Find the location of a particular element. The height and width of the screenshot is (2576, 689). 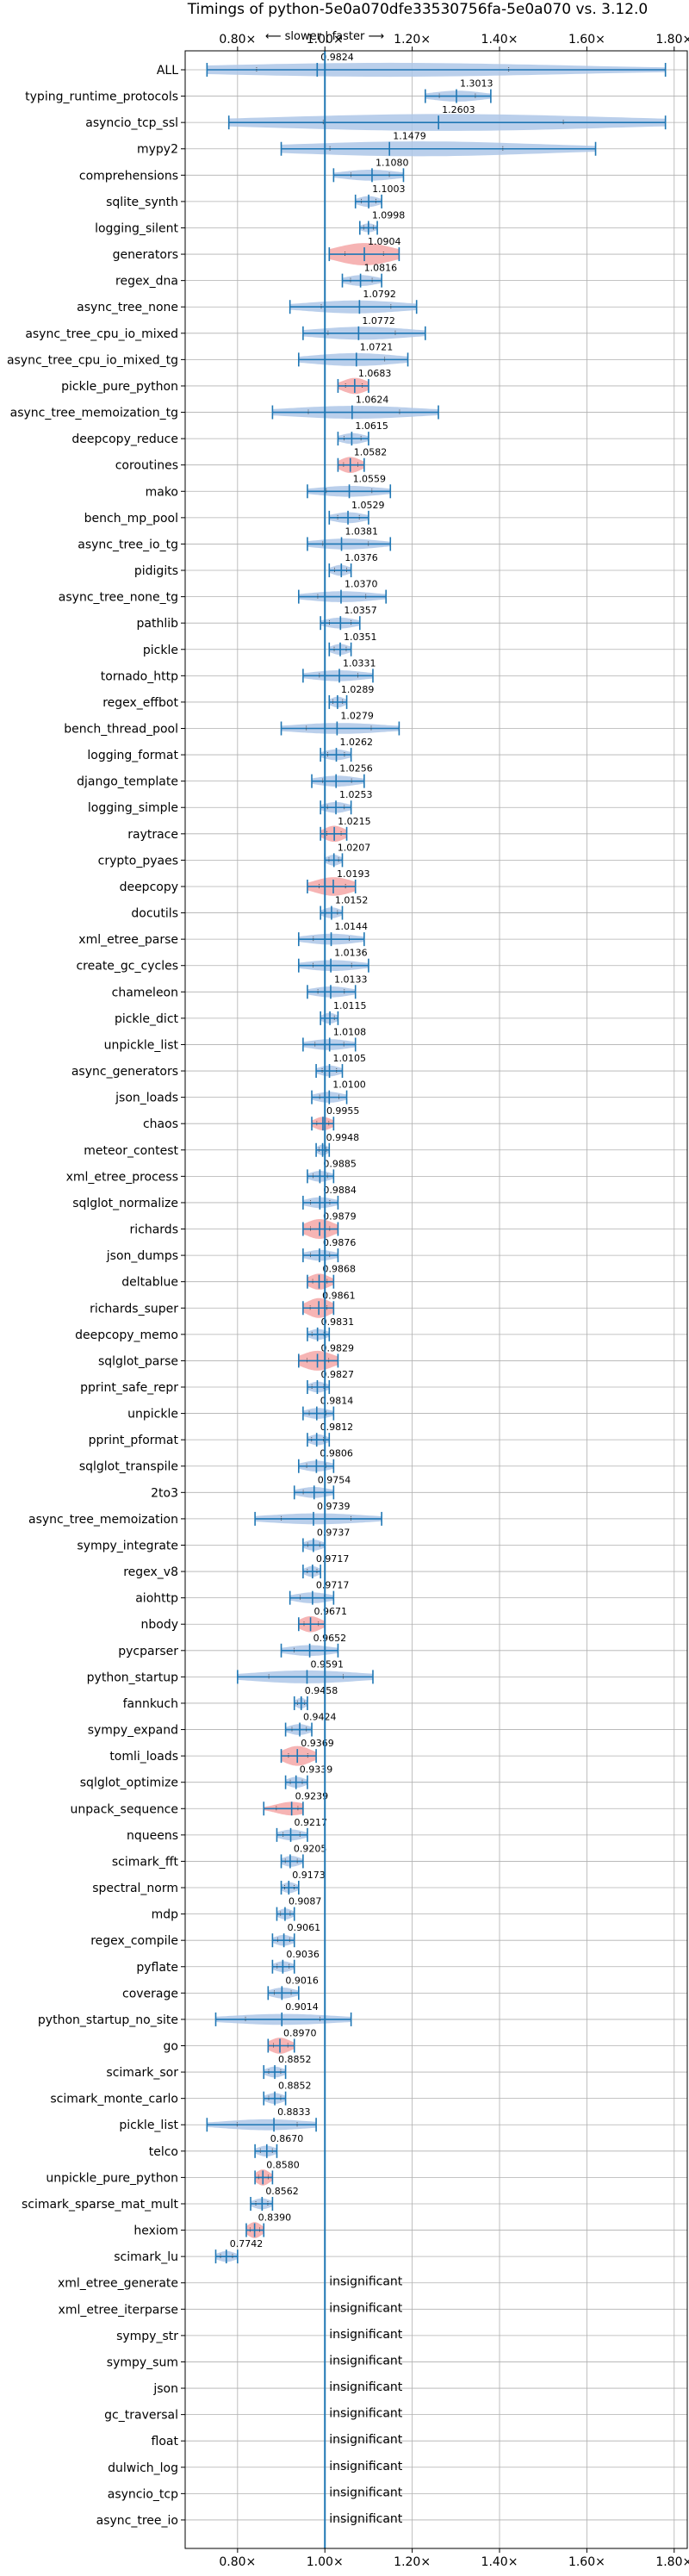

benchmark-row: crypto_pyaes 1.0207 is located at coordinates (392, 855).